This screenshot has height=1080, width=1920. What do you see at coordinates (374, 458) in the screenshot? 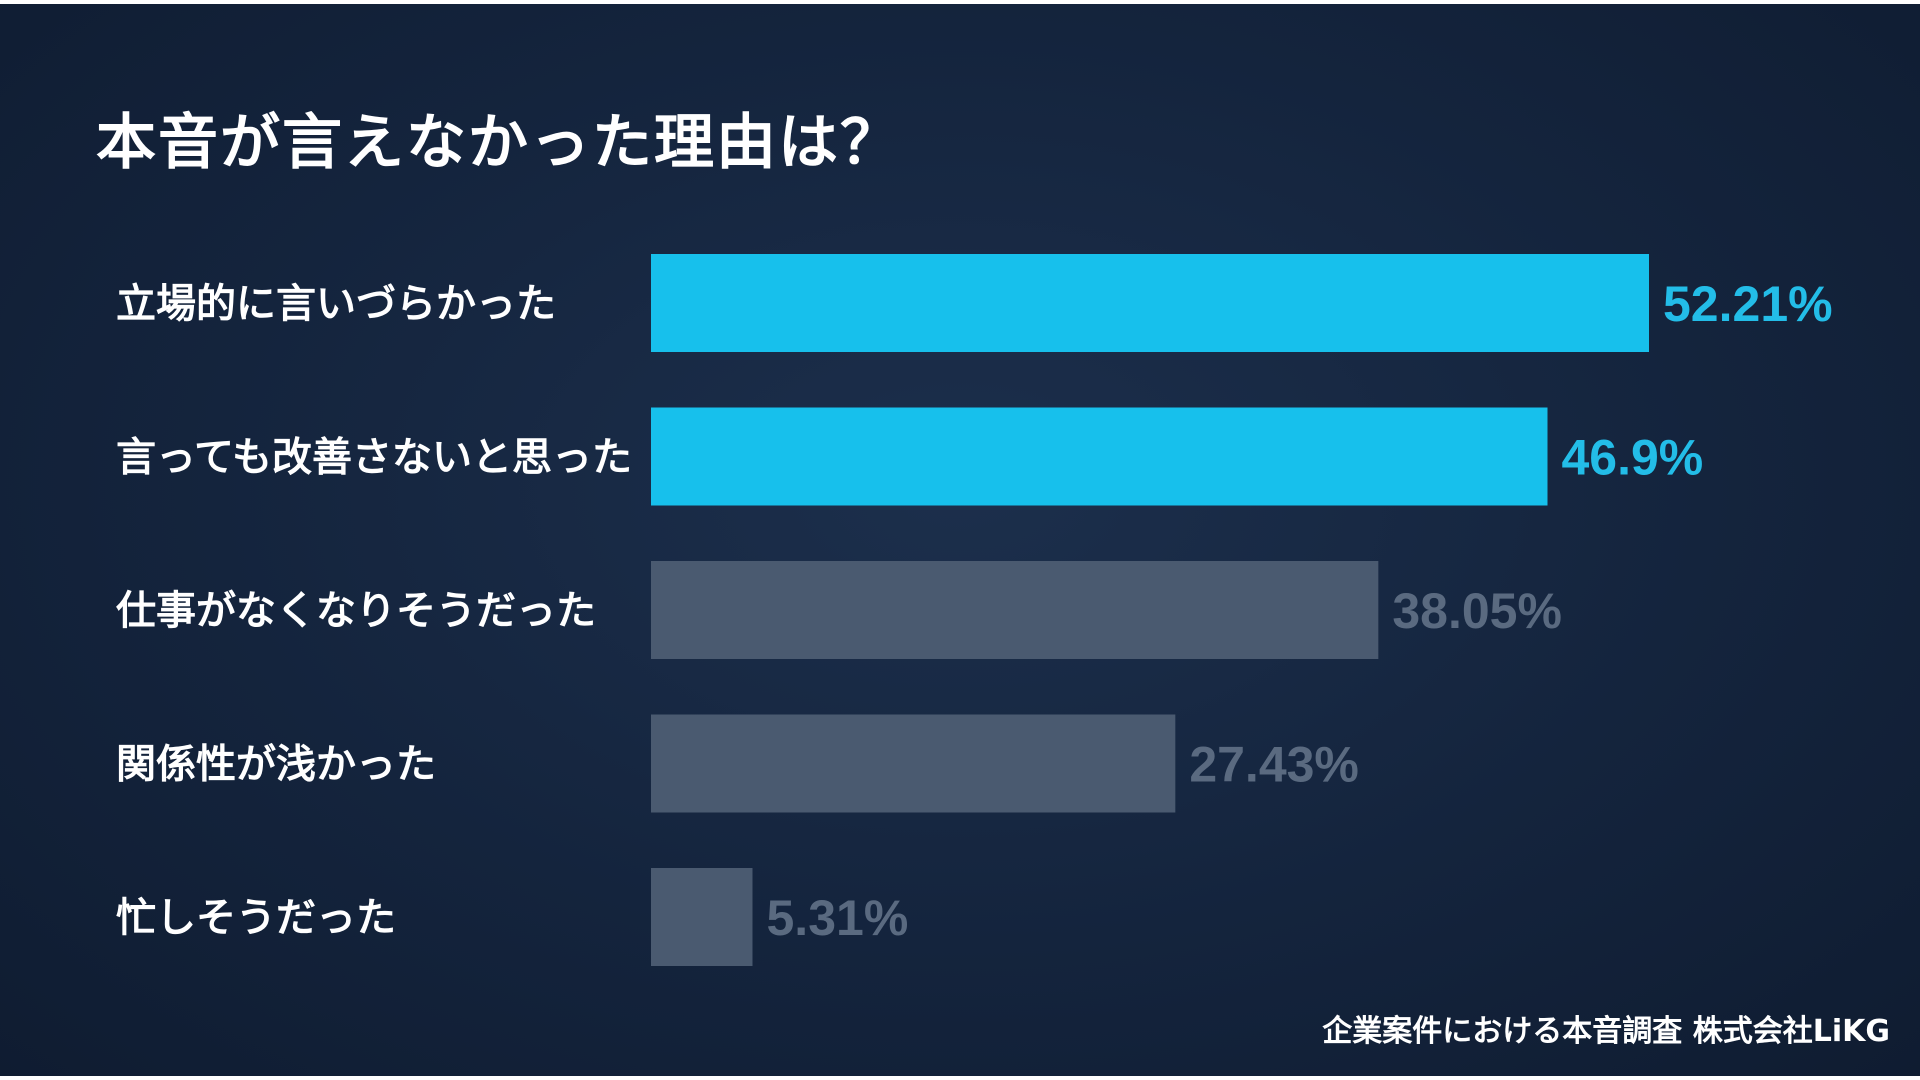
I see `category-label: 言っても改善さないと思った` at bounding box center [374, 458].